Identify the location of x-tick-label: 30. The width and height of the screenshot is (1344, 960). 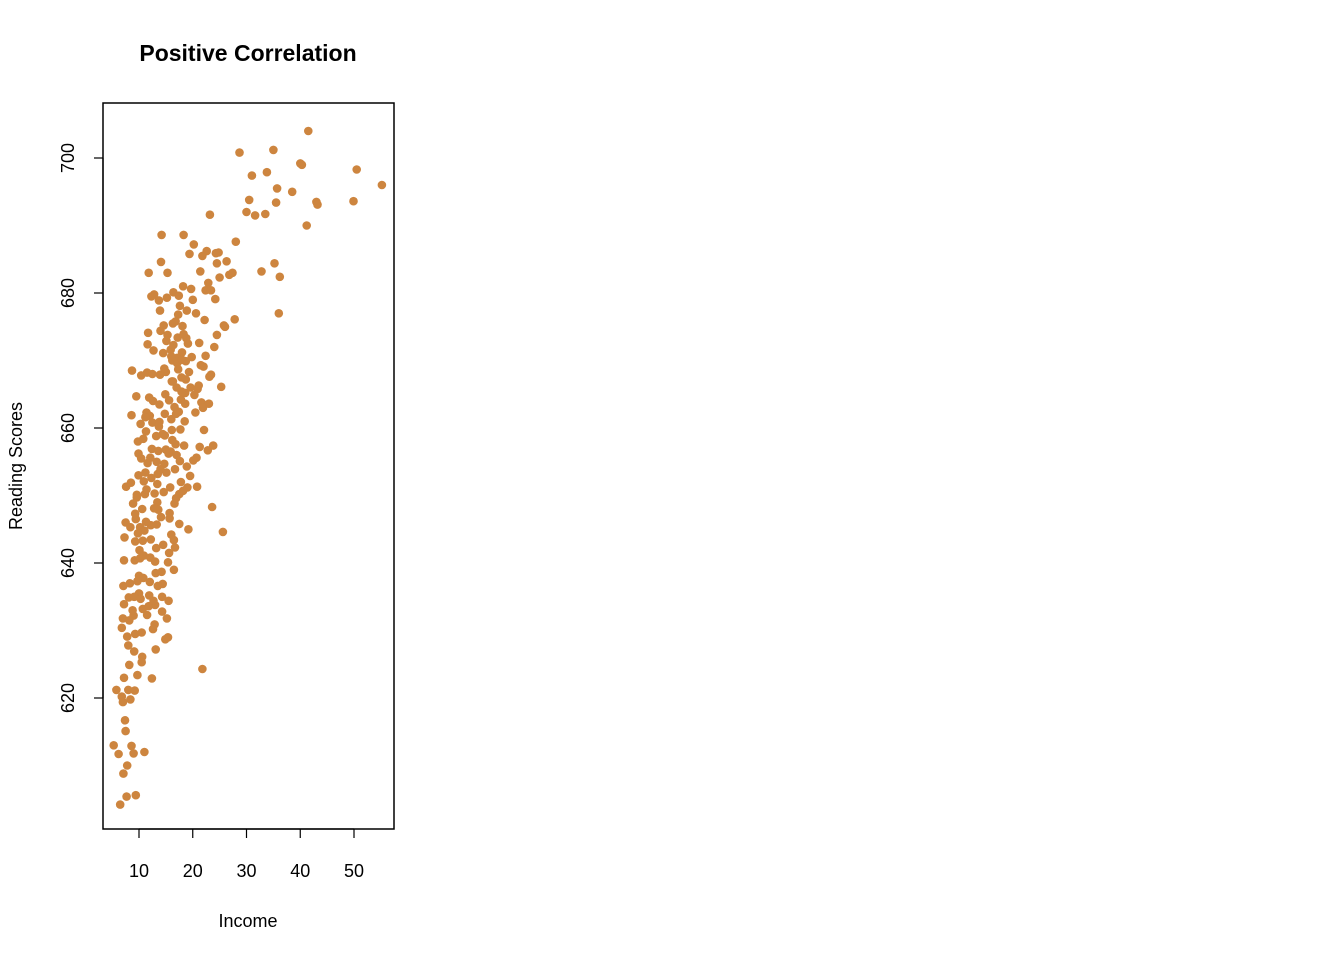
(246, 871).